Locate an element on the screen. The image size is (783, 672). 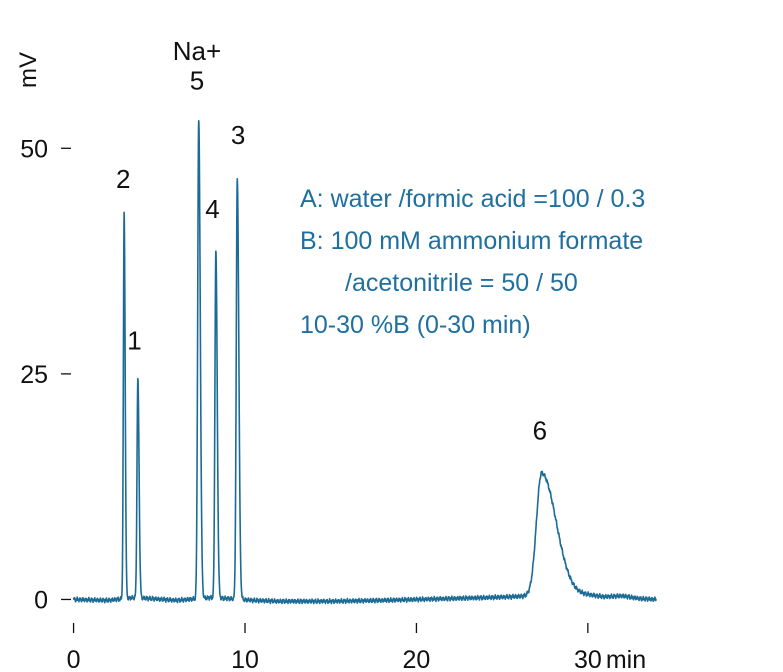
y-tick-label-1: 25 is located at coordinates (34, 375).